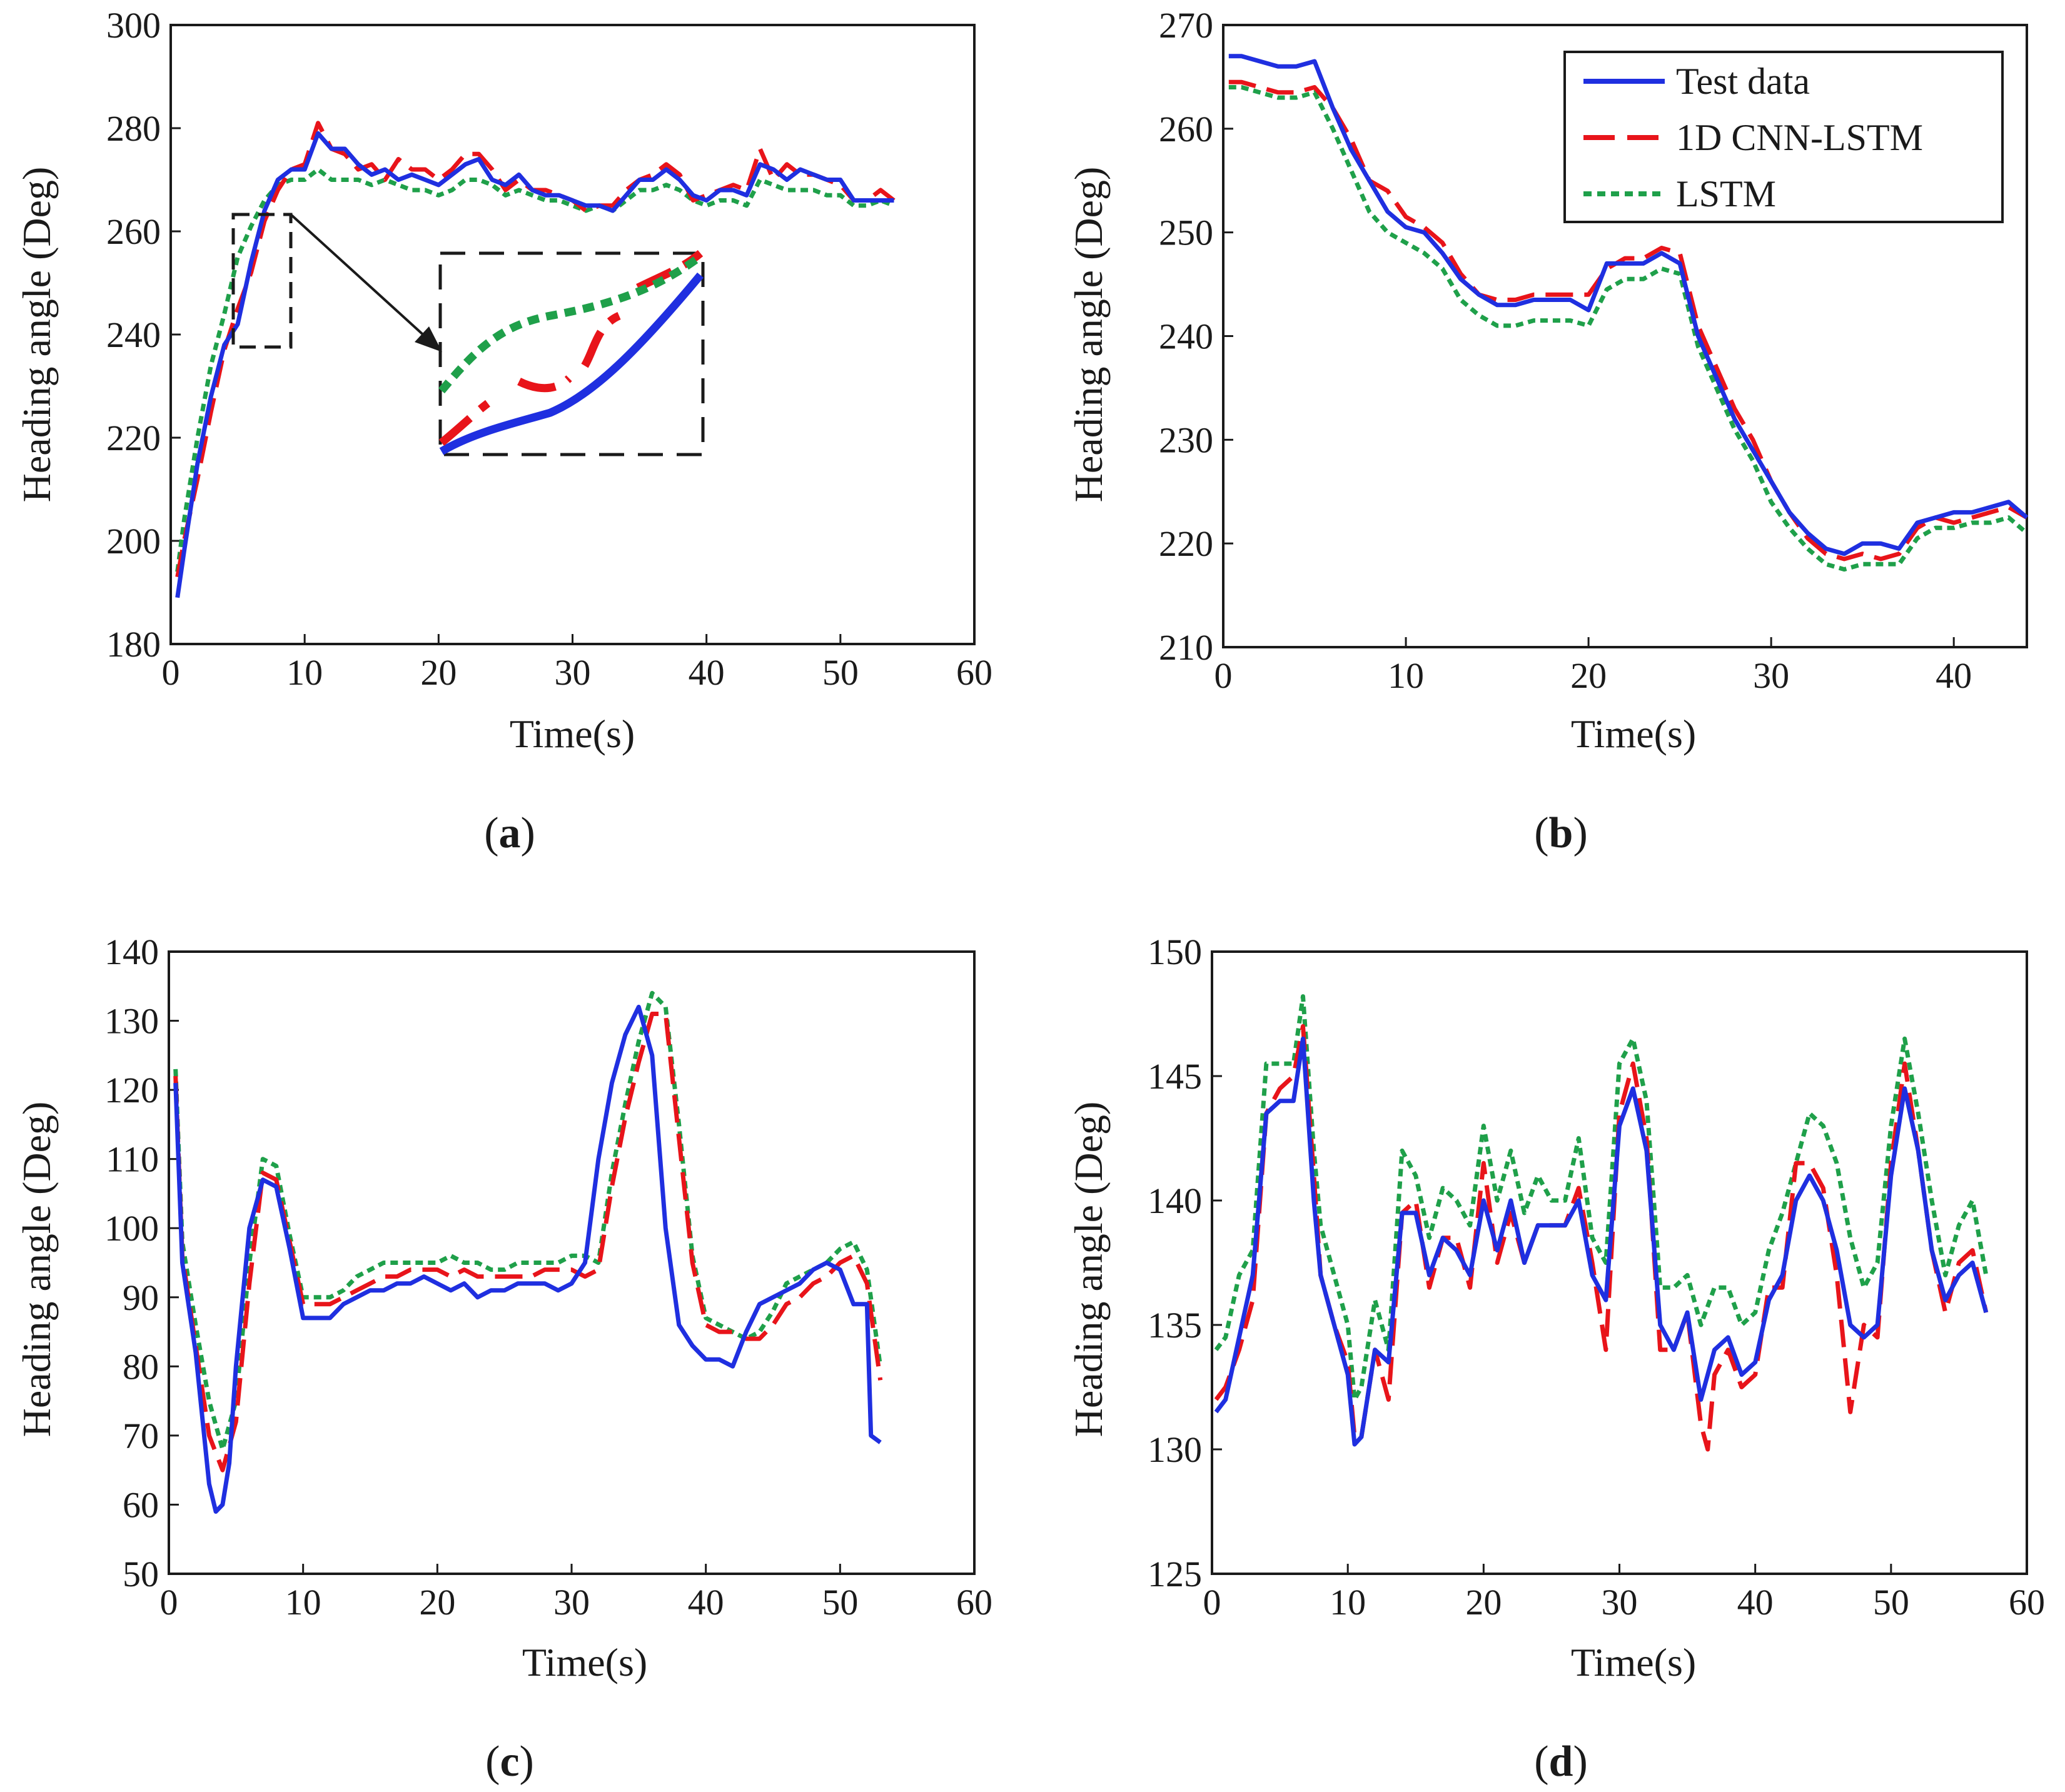 This screenshot has width=2065, height=1792. Describe the element at coordinates (133, 335) in the screenshot. I see `panel-a-ytick-label: 240` at that location.